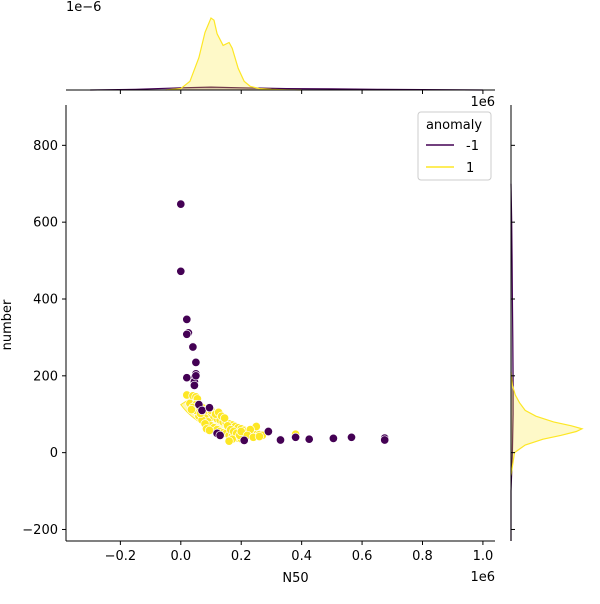  I want to click on y-tick-label: 0, so click(54, 453).